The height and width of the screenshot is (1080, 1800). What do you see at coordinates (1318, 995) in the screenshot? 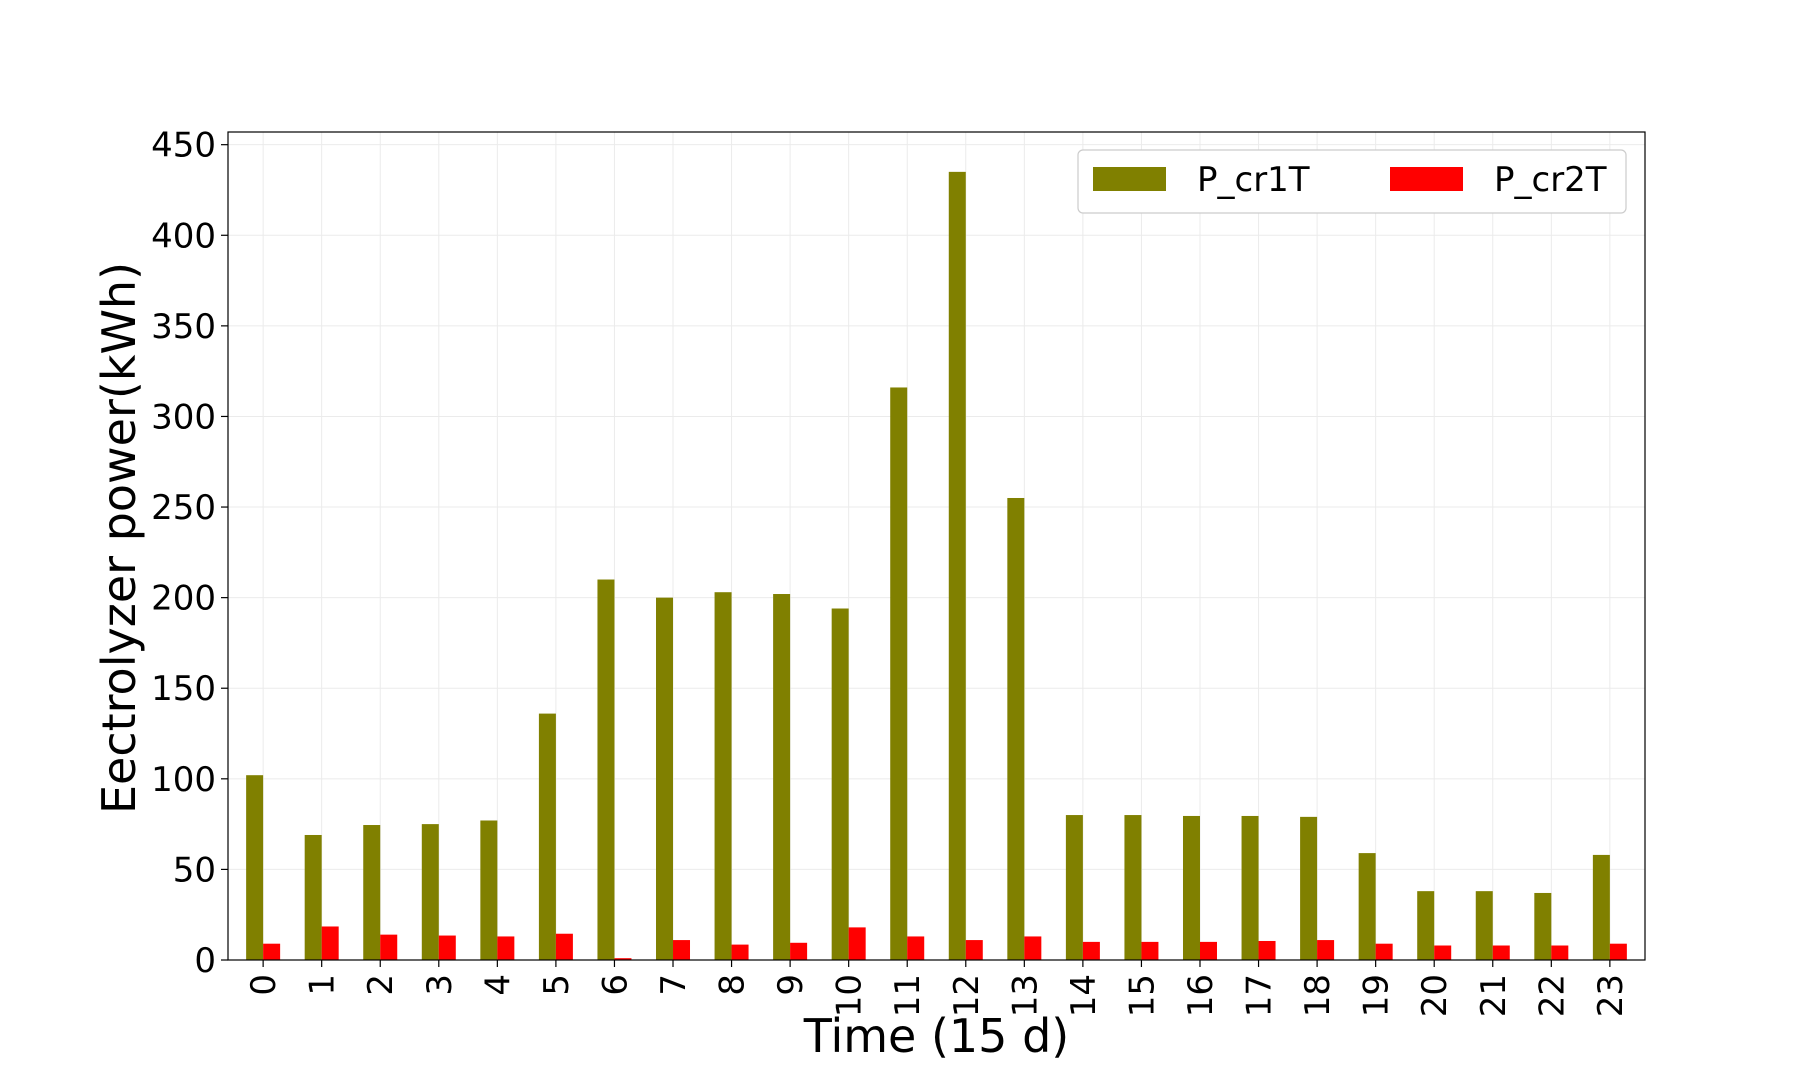
I see `x-tick-label: 18` at bounding box center [1318, 995].